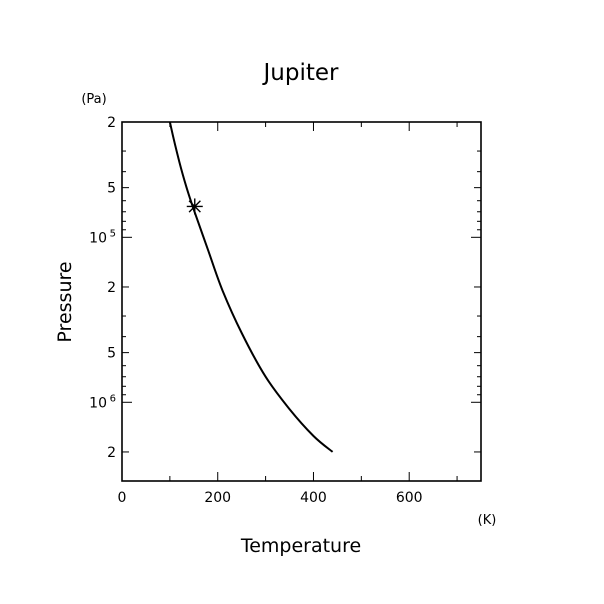 This screenshot has height=604, width=604. I want to click on chart-title: Jupiter, so click(301, 73).